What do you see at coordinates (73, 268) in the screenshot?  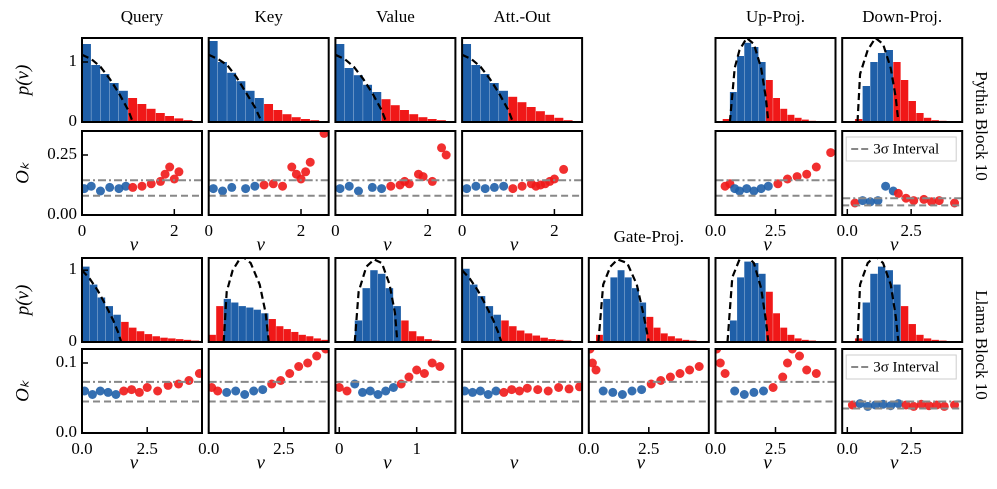 I see `y-tick-label: 1` at bounding box center [73, 268].